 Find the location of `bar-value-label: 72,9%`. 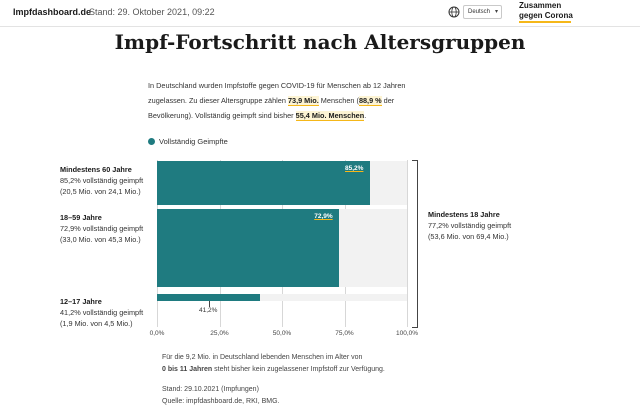

bar-value-label: 72,9% is located at coordinates (323, 216).